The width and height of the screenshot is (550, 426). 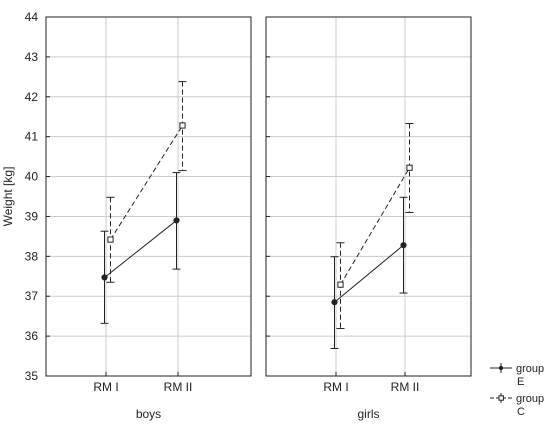 What do you see at coordinates (32, 336) in the screenshot?
I see `y-tick-label: 36` at bounding box center [32, 336].